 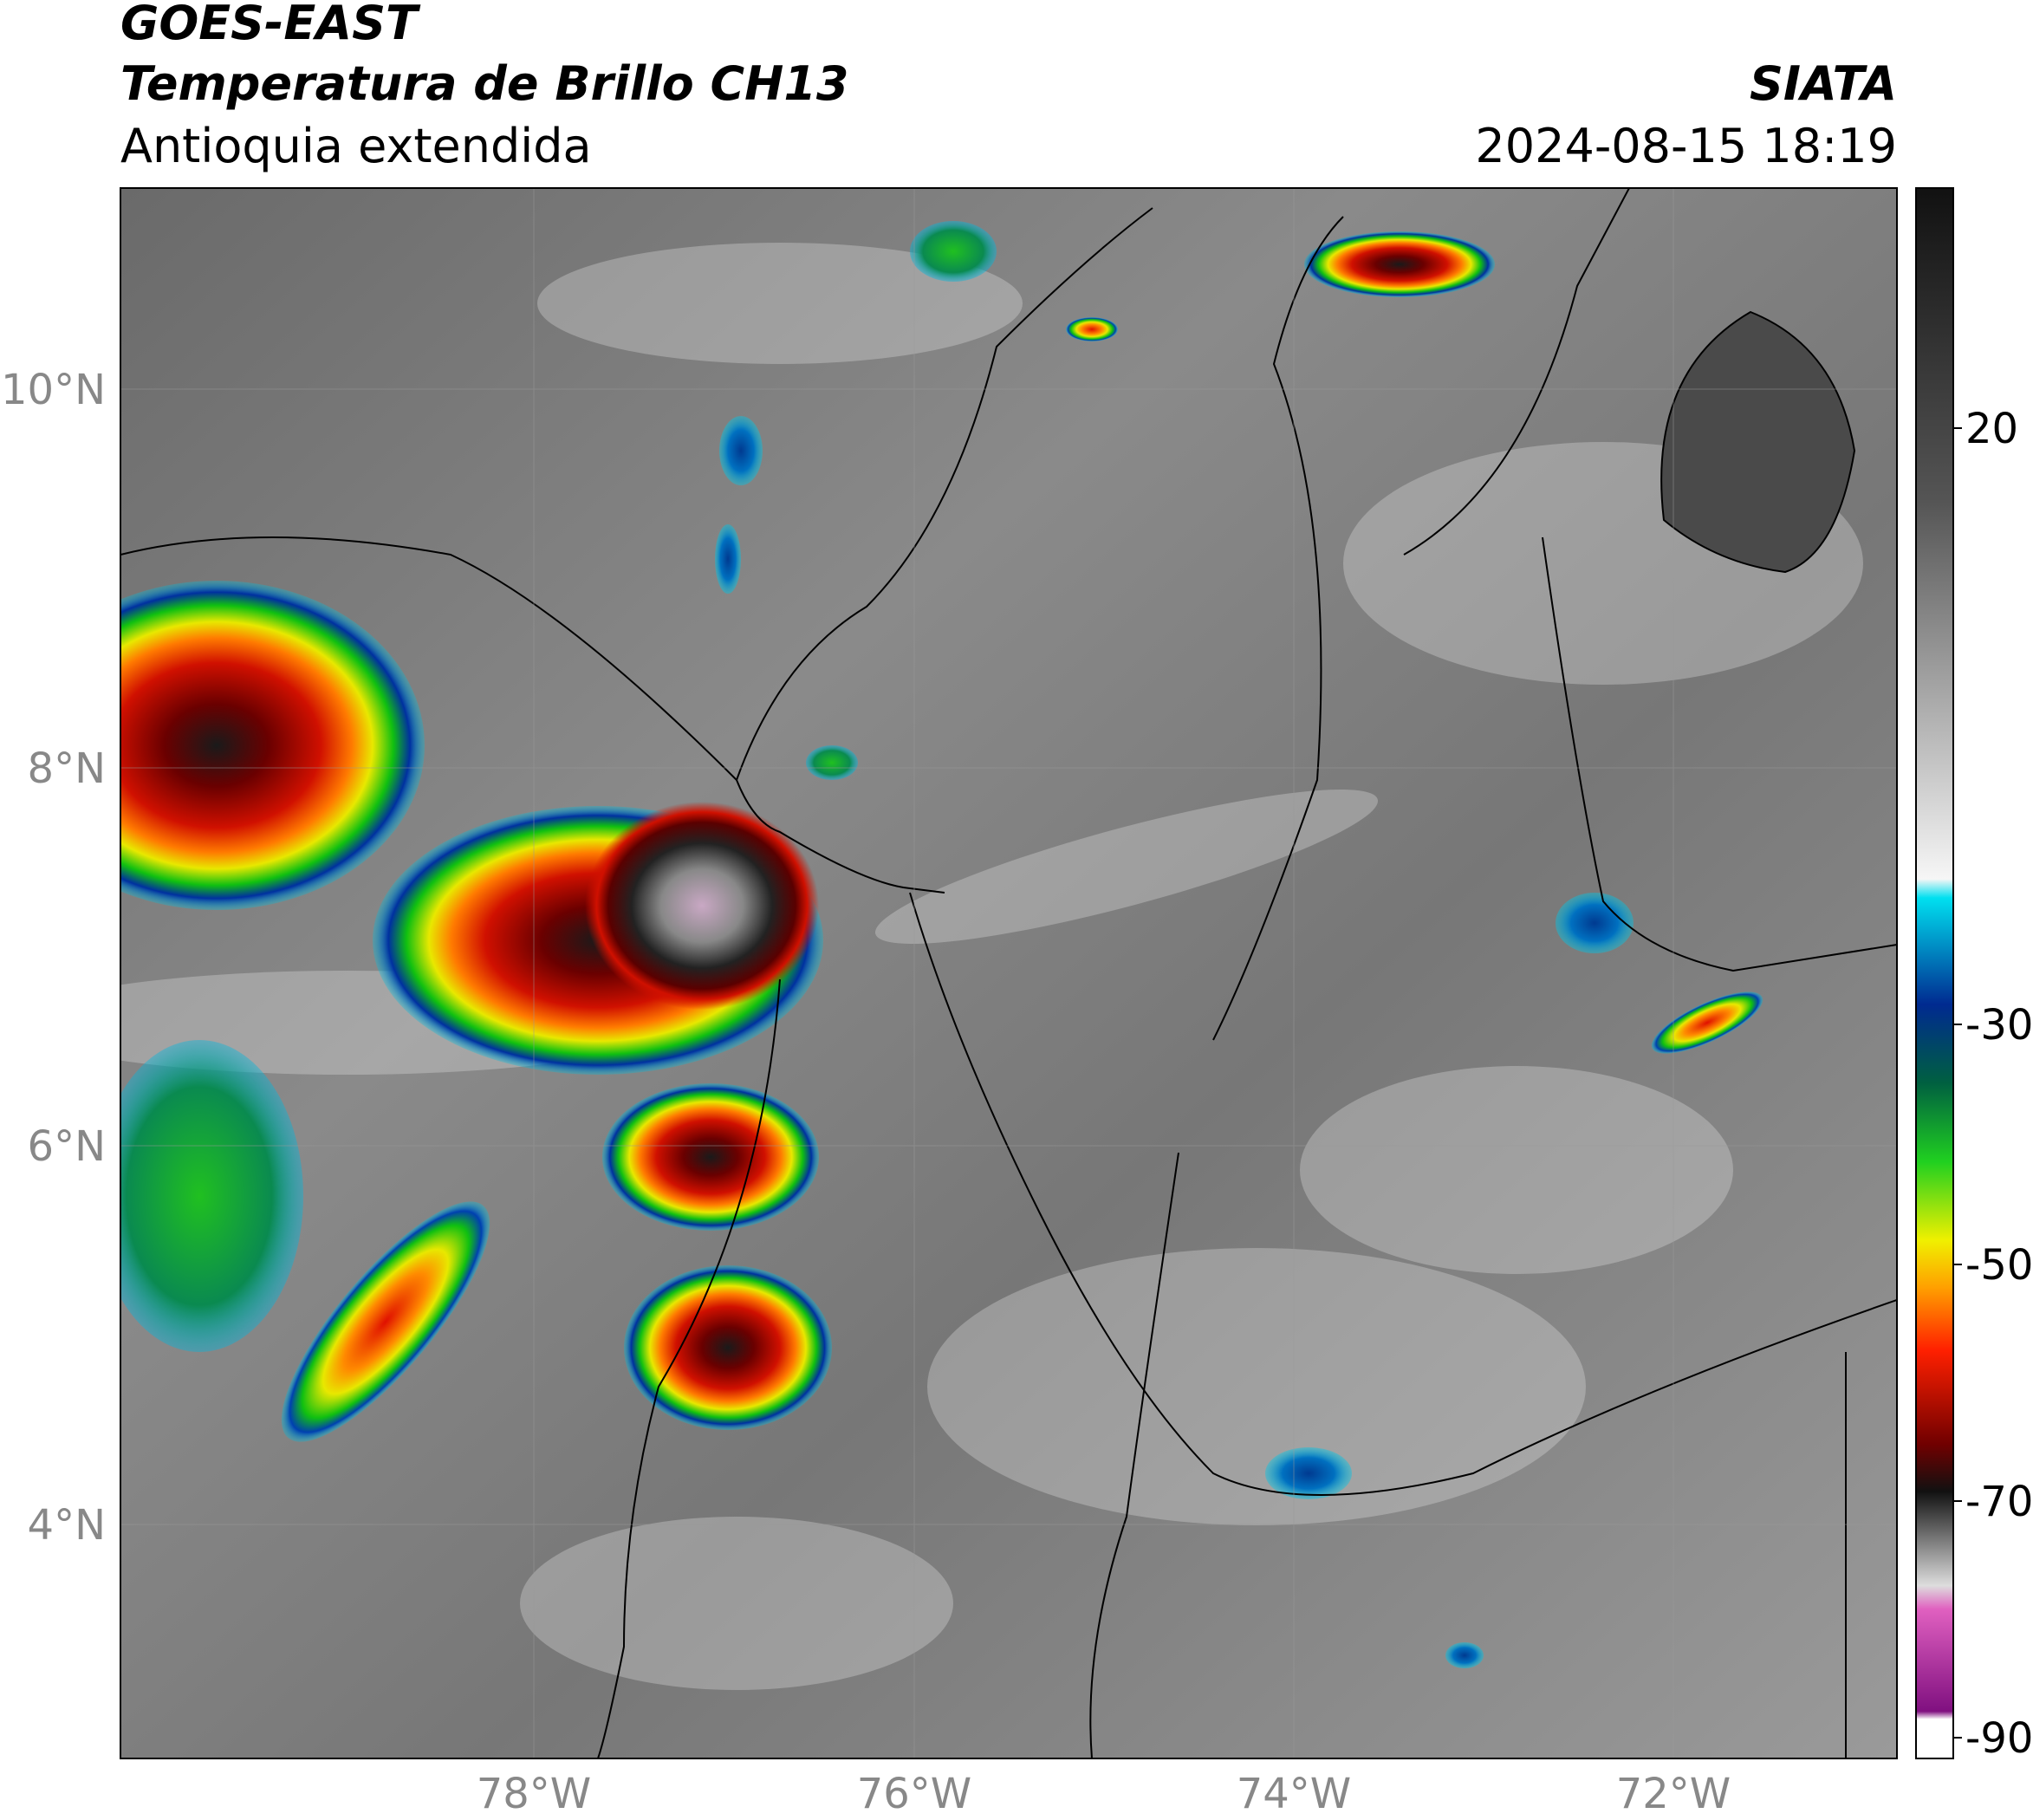 I want to click on colorbar-label: -50, so click(x=1999, y=1265).